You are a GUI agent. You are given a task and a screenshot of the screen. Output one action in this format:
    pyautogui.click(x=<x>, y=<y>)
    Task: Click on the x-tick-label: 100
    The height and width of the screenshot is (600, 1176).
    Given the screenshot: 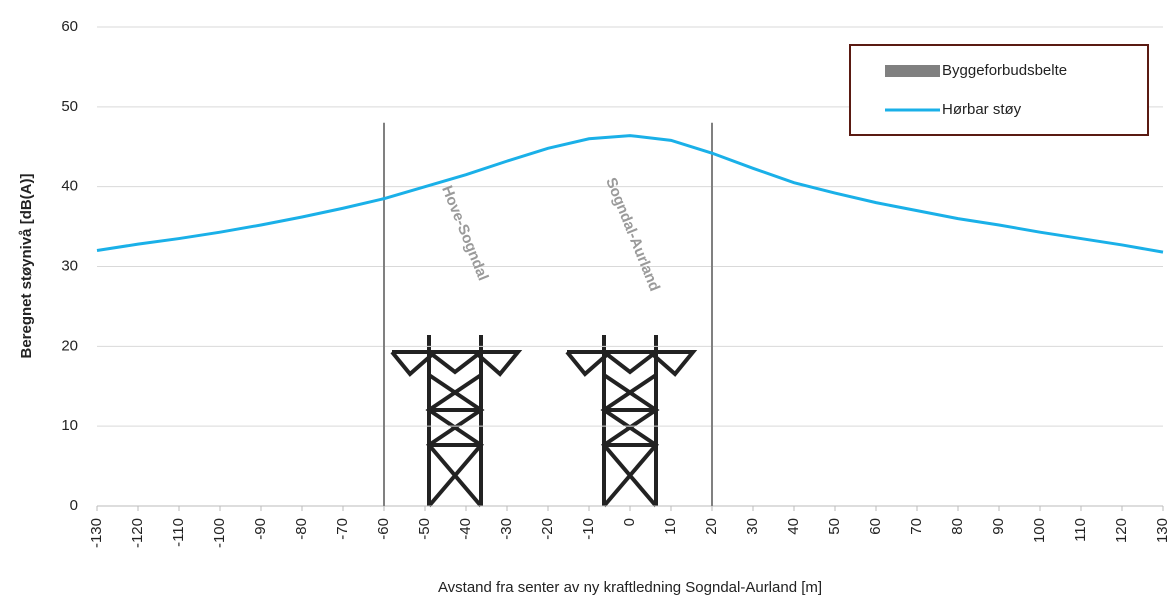 What is the action you would take?
    pyautogui.click(x=1039, y=530)
    